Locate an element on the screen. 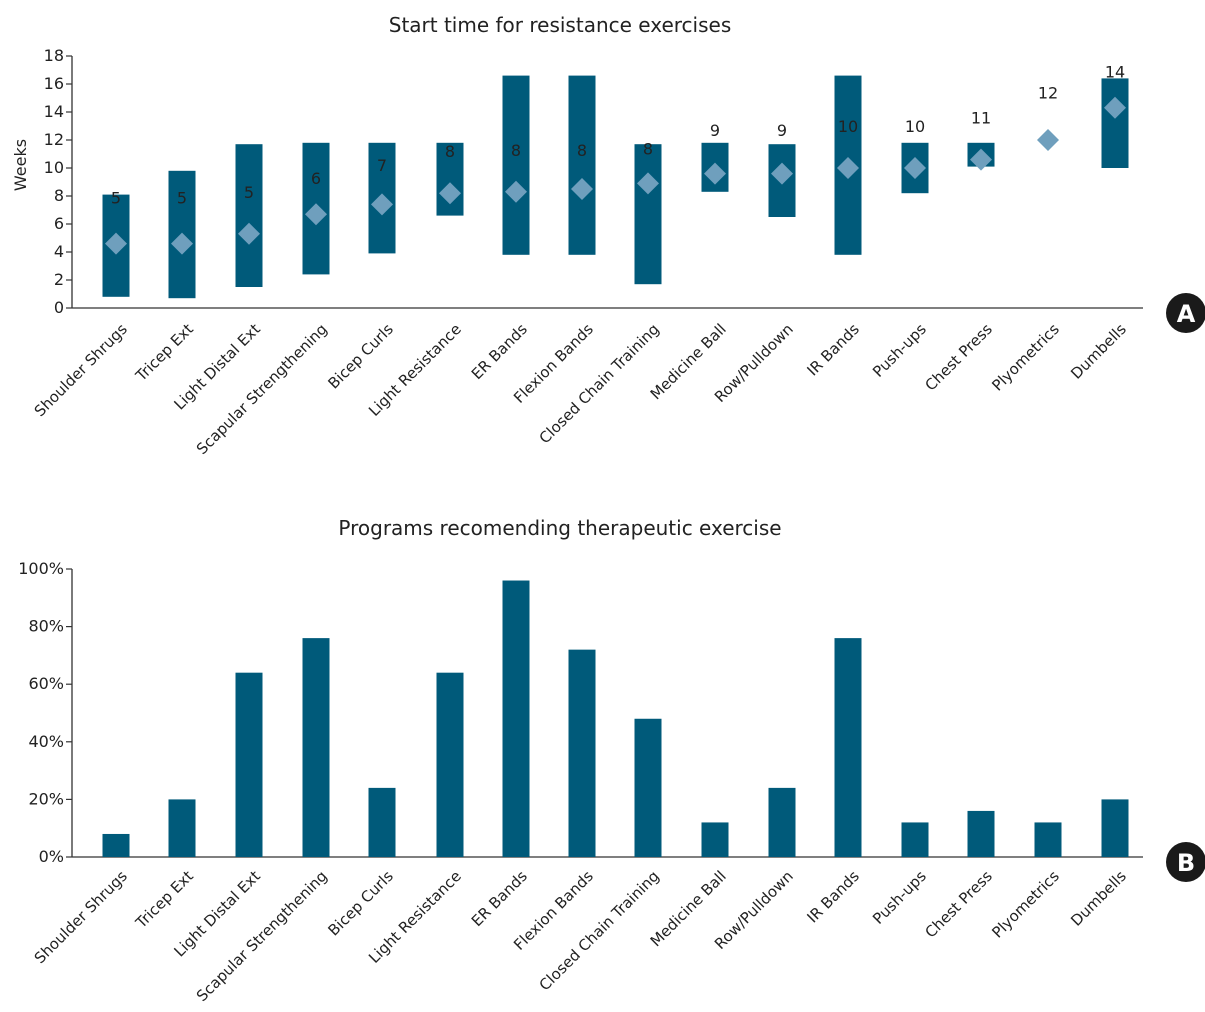 The height and width of the screenshot is (1012, 1205). data-label-bicep-curls: 7 is located at coordinates (382, 165).